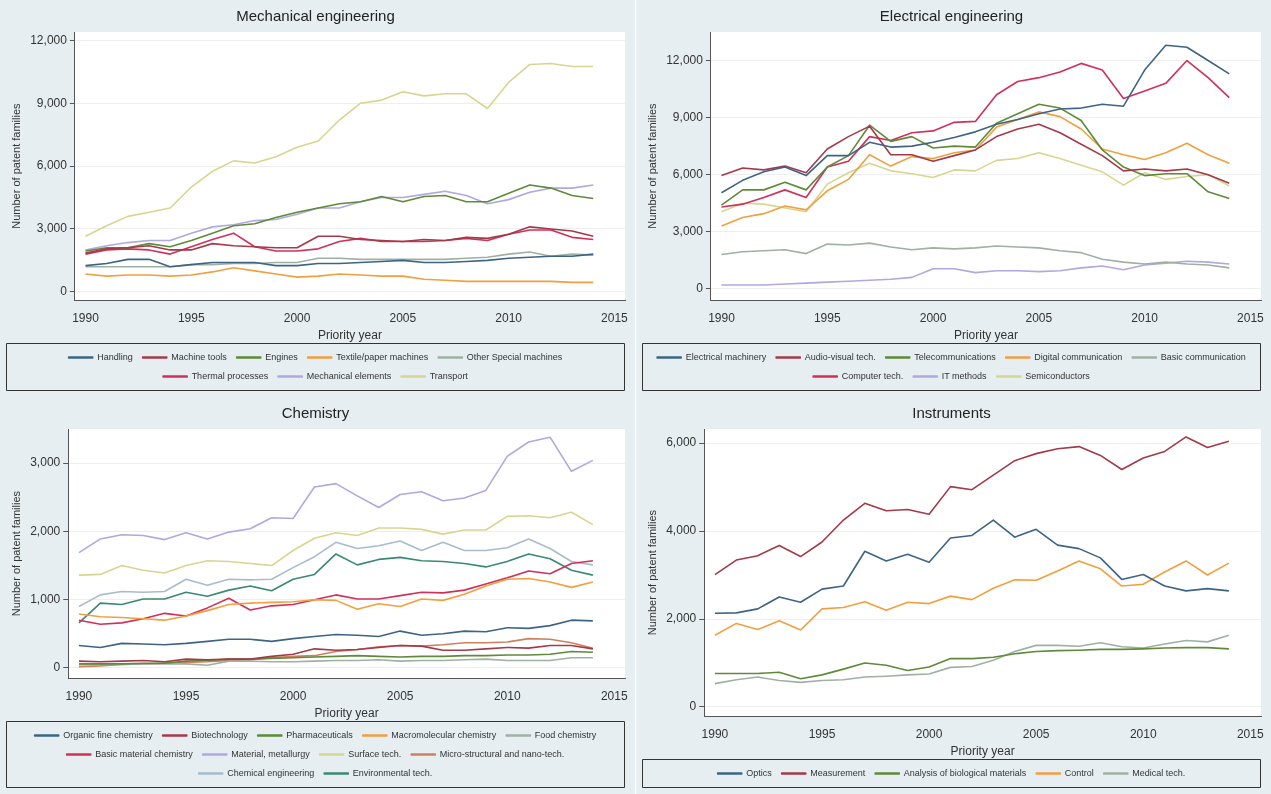 This screenshot has width=1271, height=794. I want to click on legend-label: Telecommunications, so click(955, 356).